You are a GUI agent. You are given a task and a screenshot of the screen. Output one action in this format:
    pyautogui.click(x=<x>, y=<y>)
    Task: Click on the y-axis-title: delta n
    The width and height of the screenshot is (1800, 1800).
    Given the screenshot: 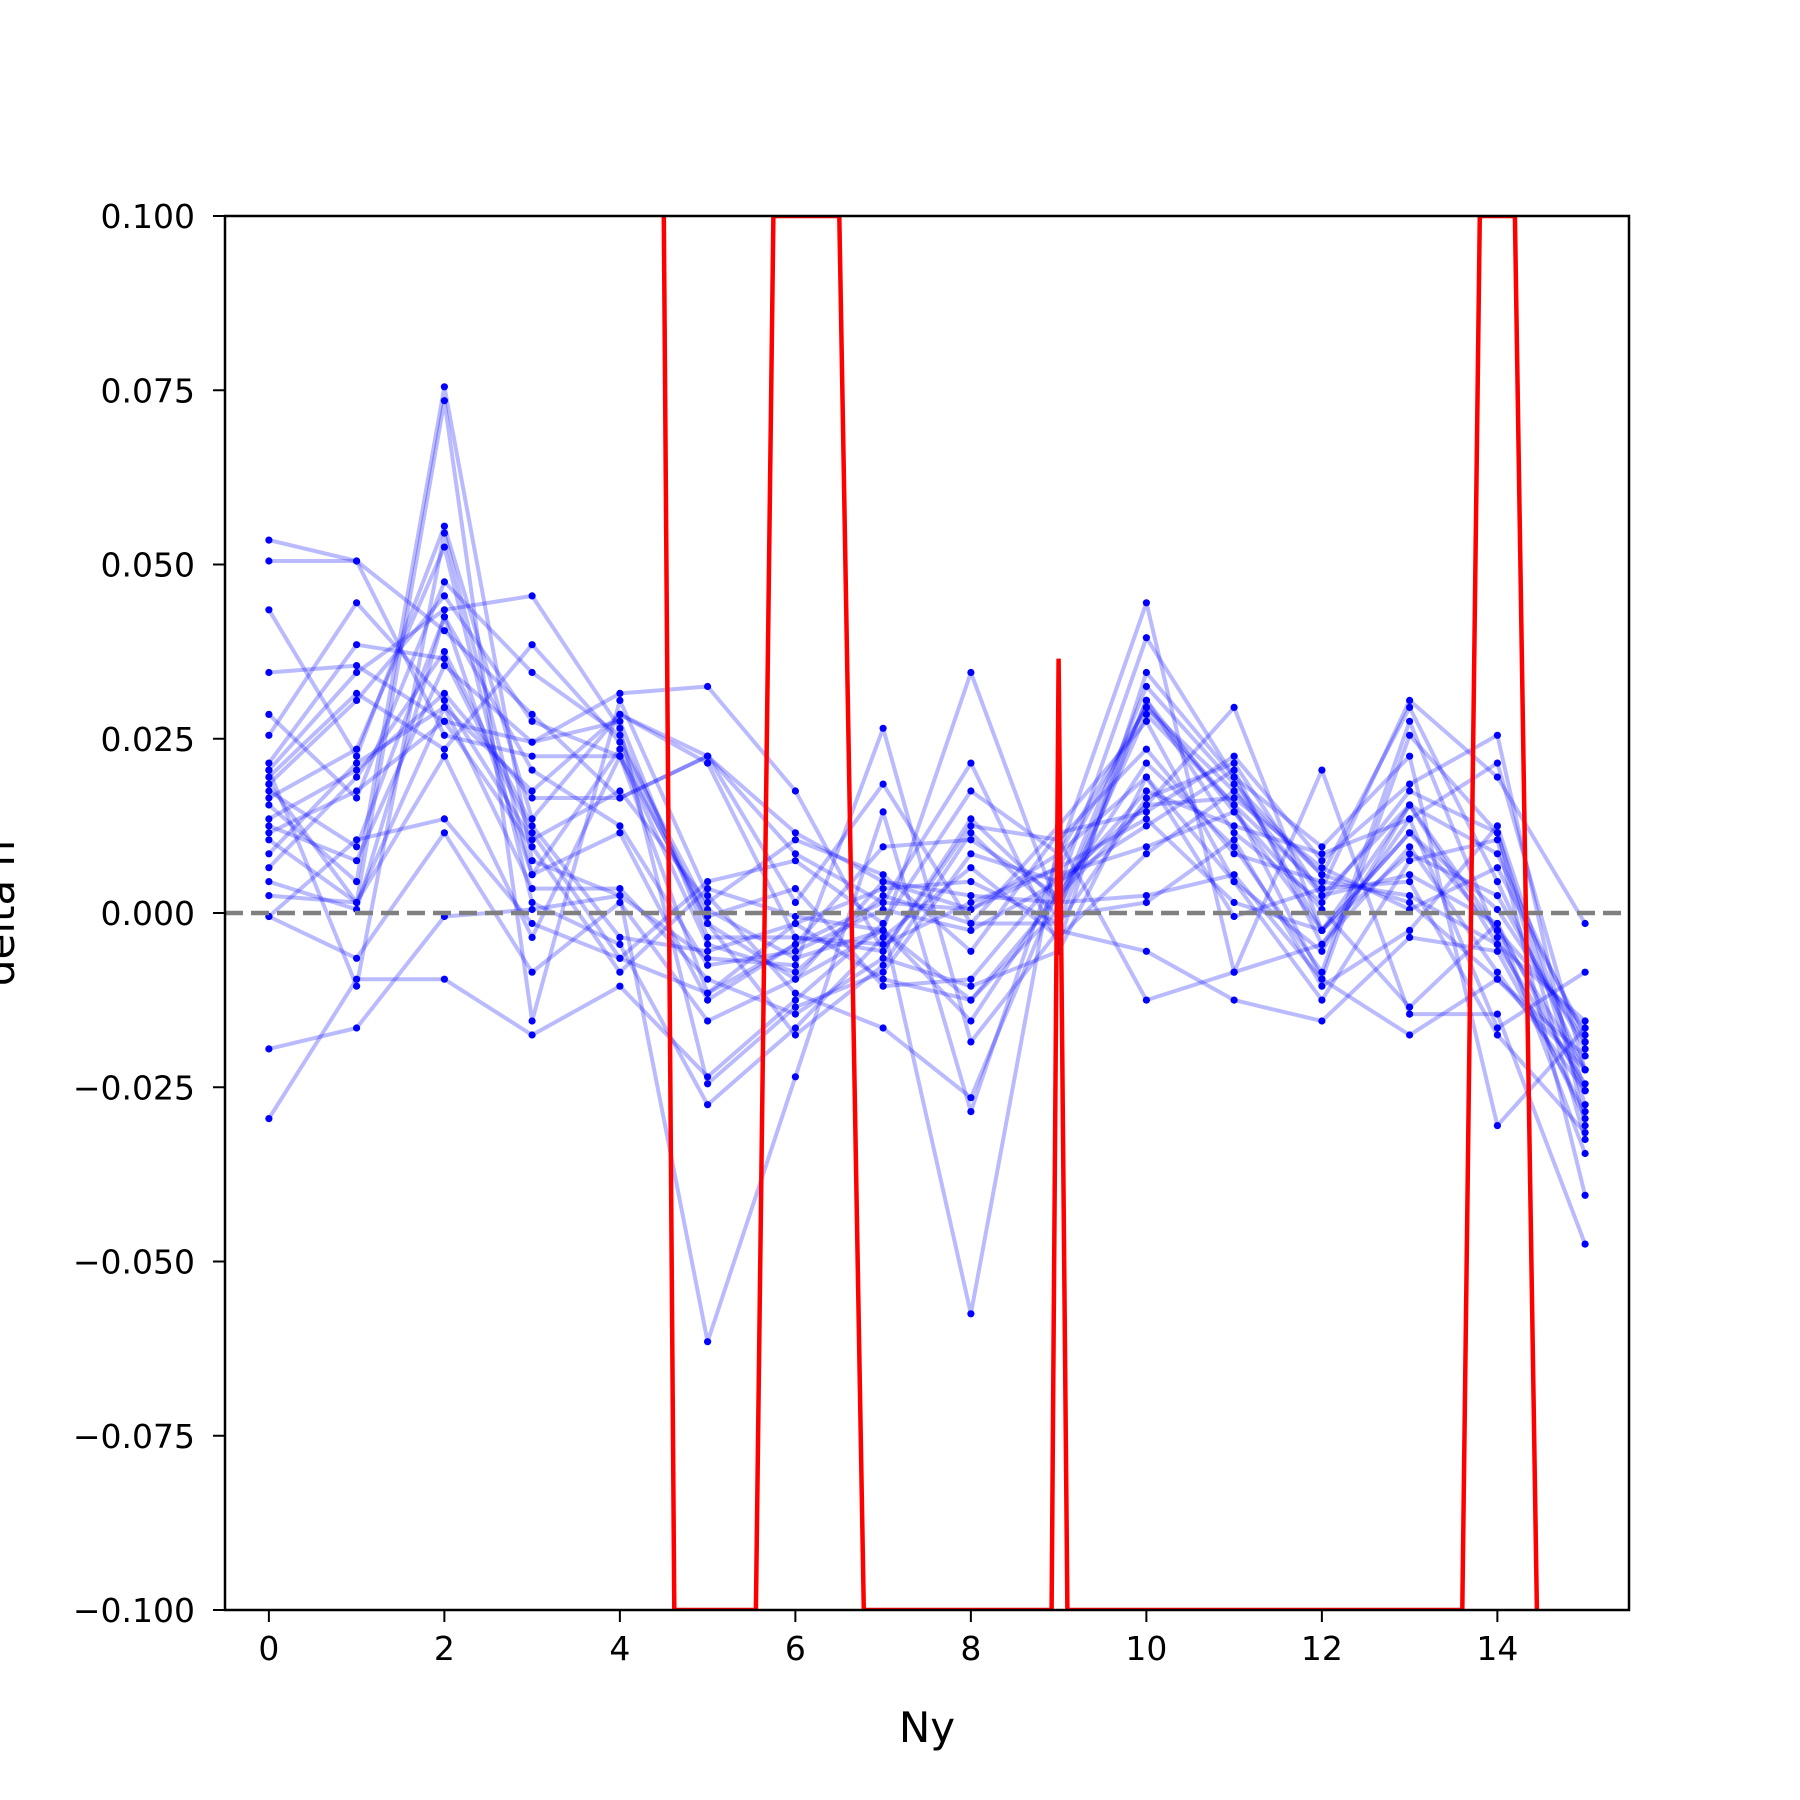 What is the action you would take?
    pyautogui.click(x=12, y=913)
    